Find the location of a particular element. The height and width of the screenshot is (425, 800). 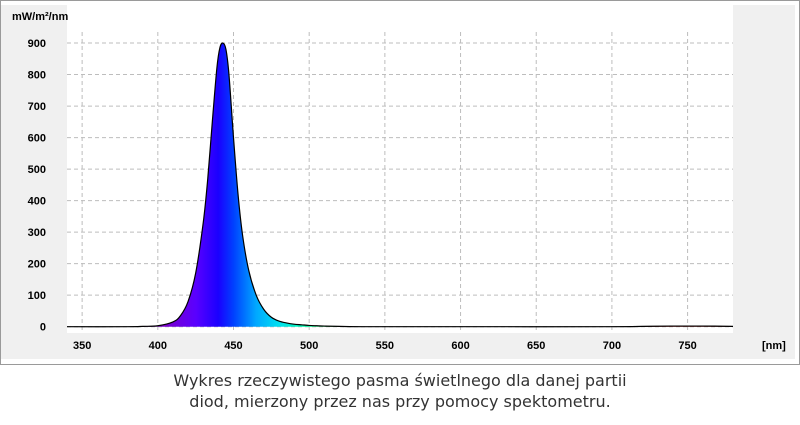

x-tick-label: 650 is located at coordinates (536, 346).